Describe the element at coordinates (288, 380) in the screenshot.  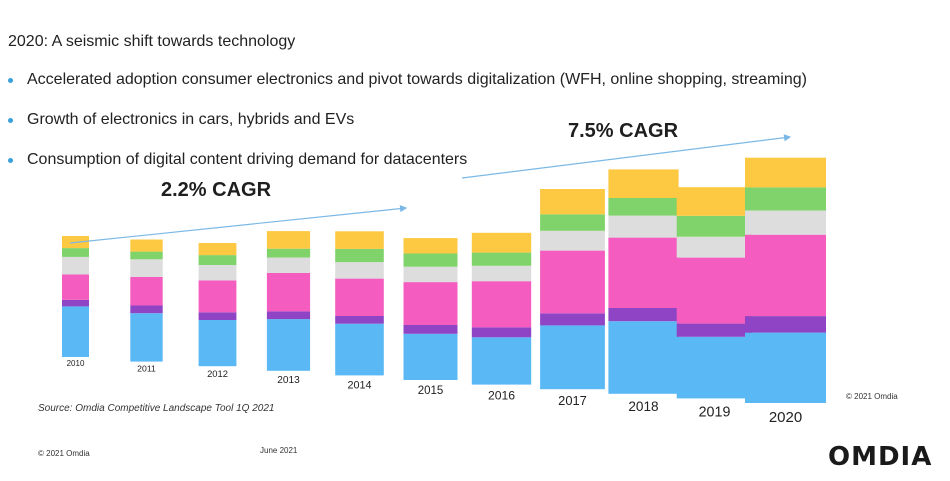
I see `x-tick-label: 2013` at that location.